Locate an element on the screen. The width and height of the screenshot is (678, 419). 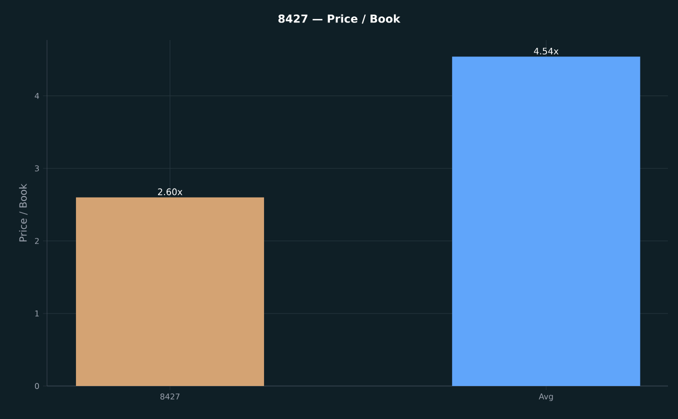
data-label: 4.54x is located at coordinates (546, 51).